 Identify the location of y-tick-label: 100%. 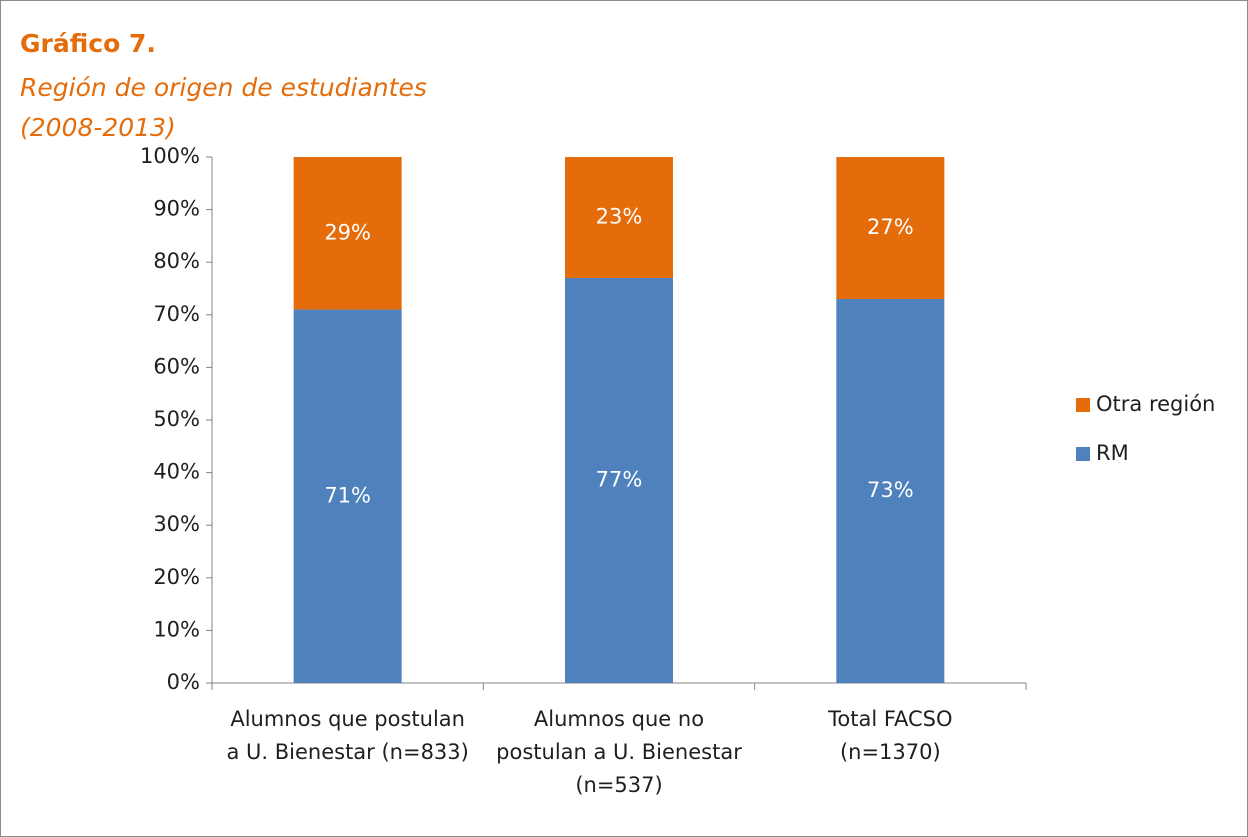
(170, 156).